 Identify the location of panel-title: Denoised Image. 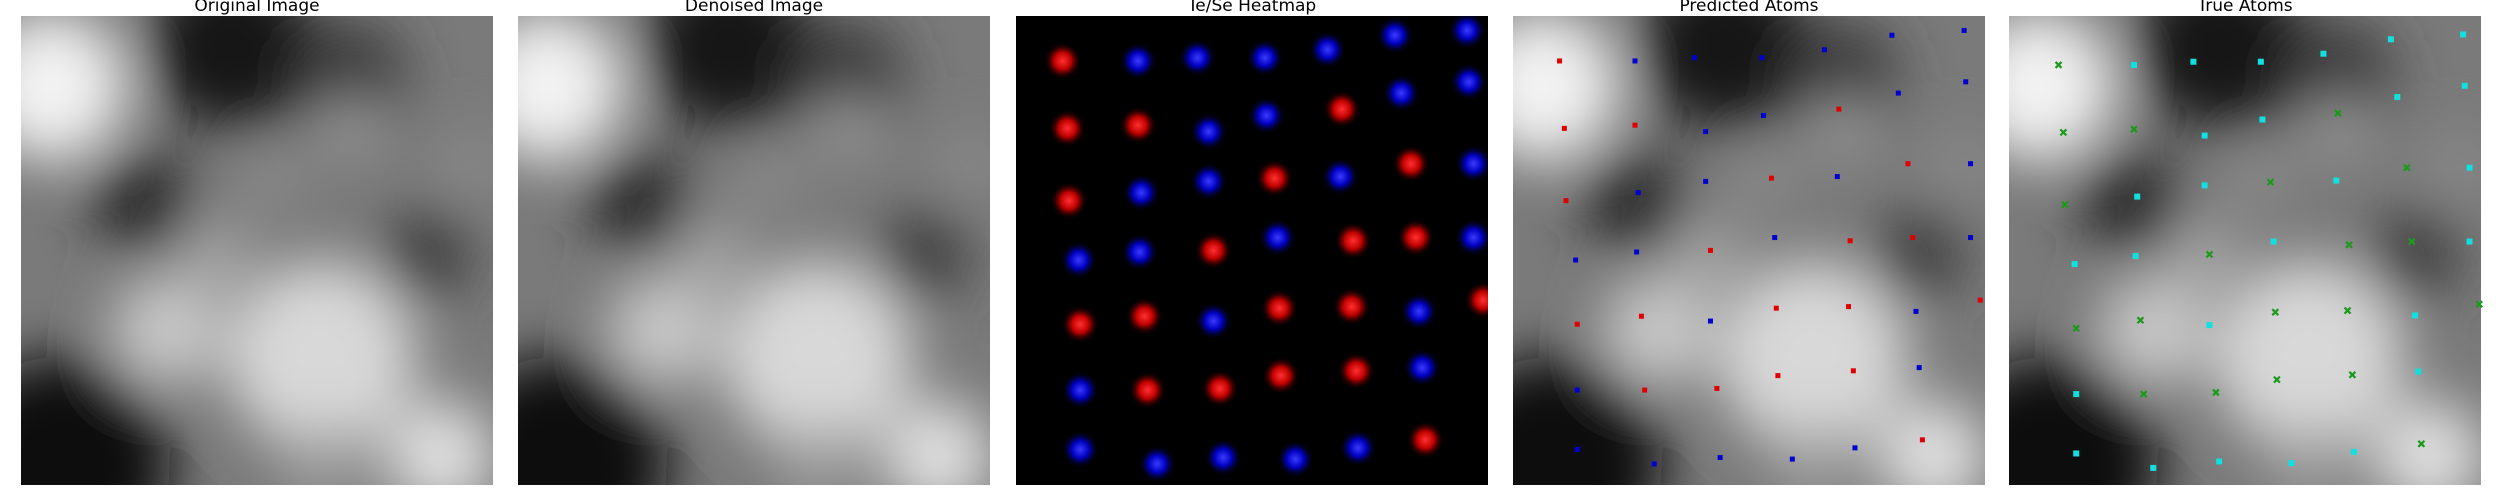
(754, 8).